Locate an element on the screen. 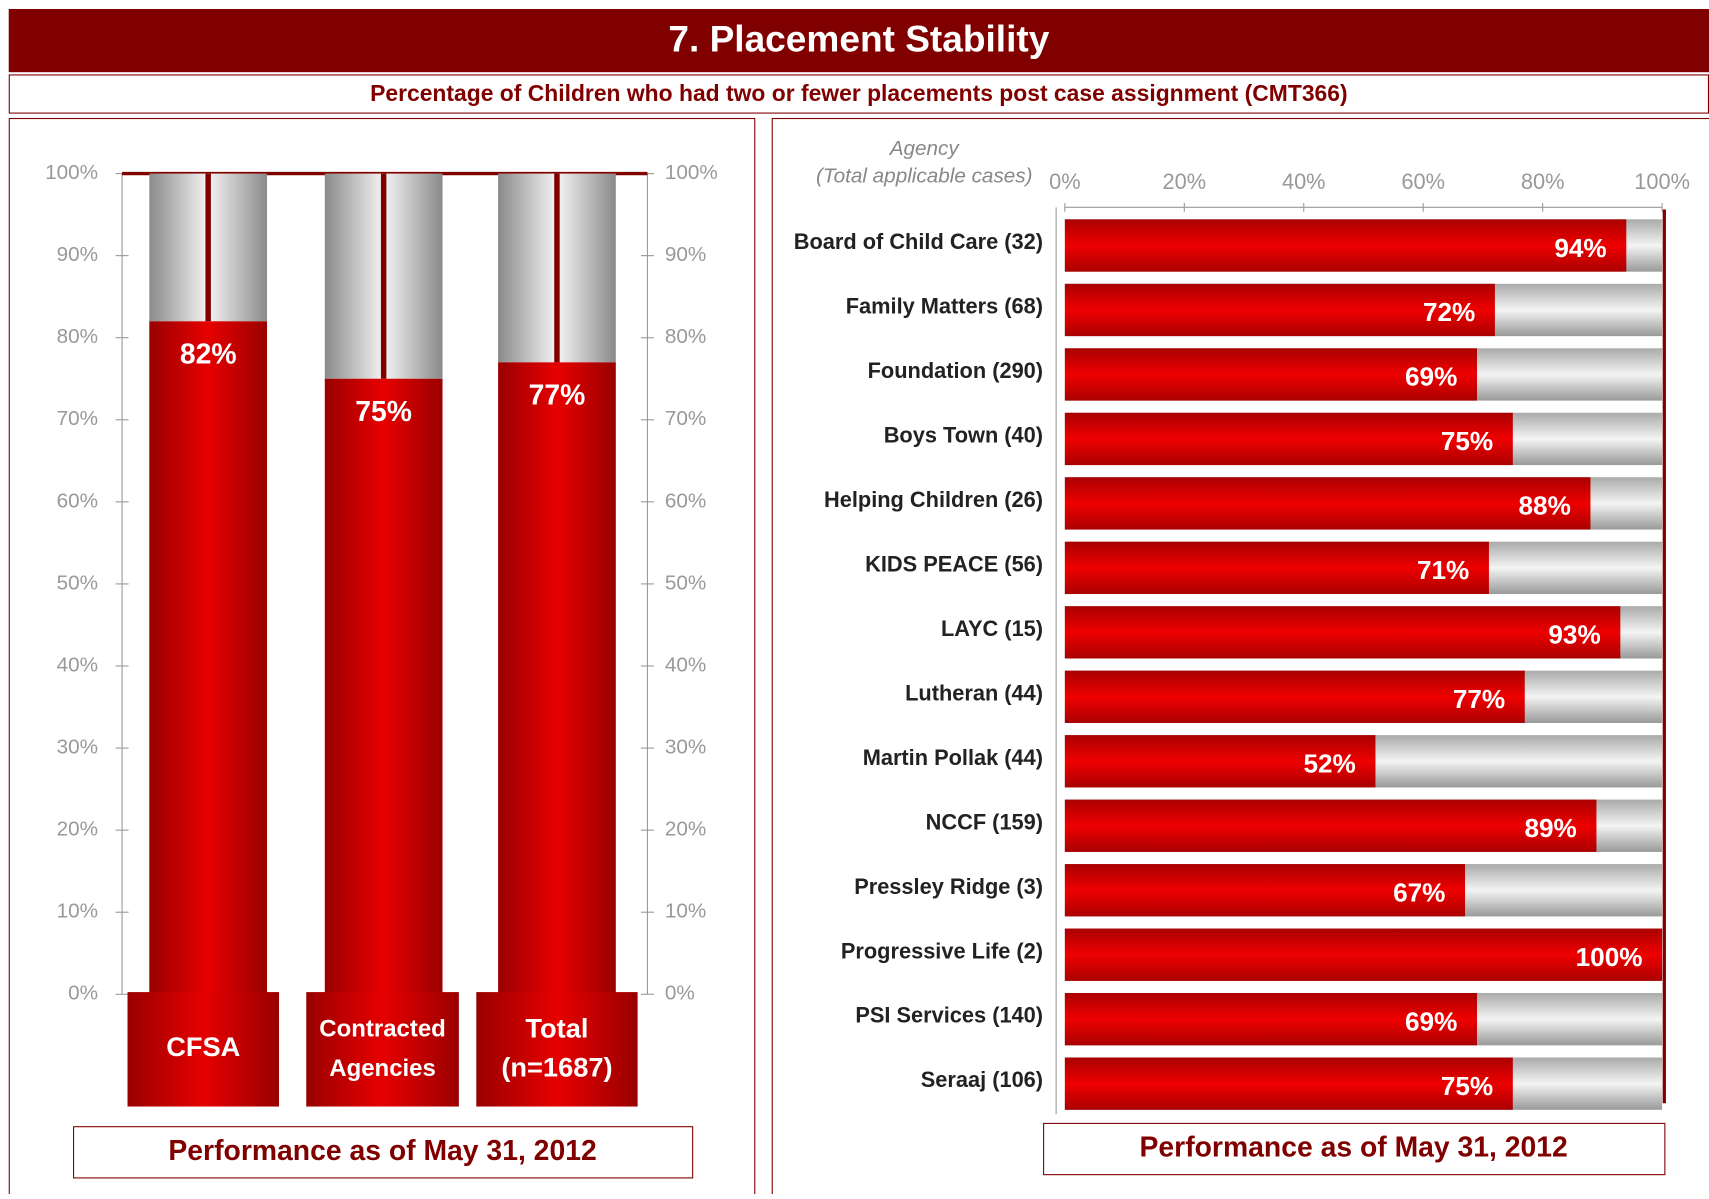 This screenshot has width=1709, height=1199. y-tick-label: Foundation (290) is located at coordinates (955, 370).